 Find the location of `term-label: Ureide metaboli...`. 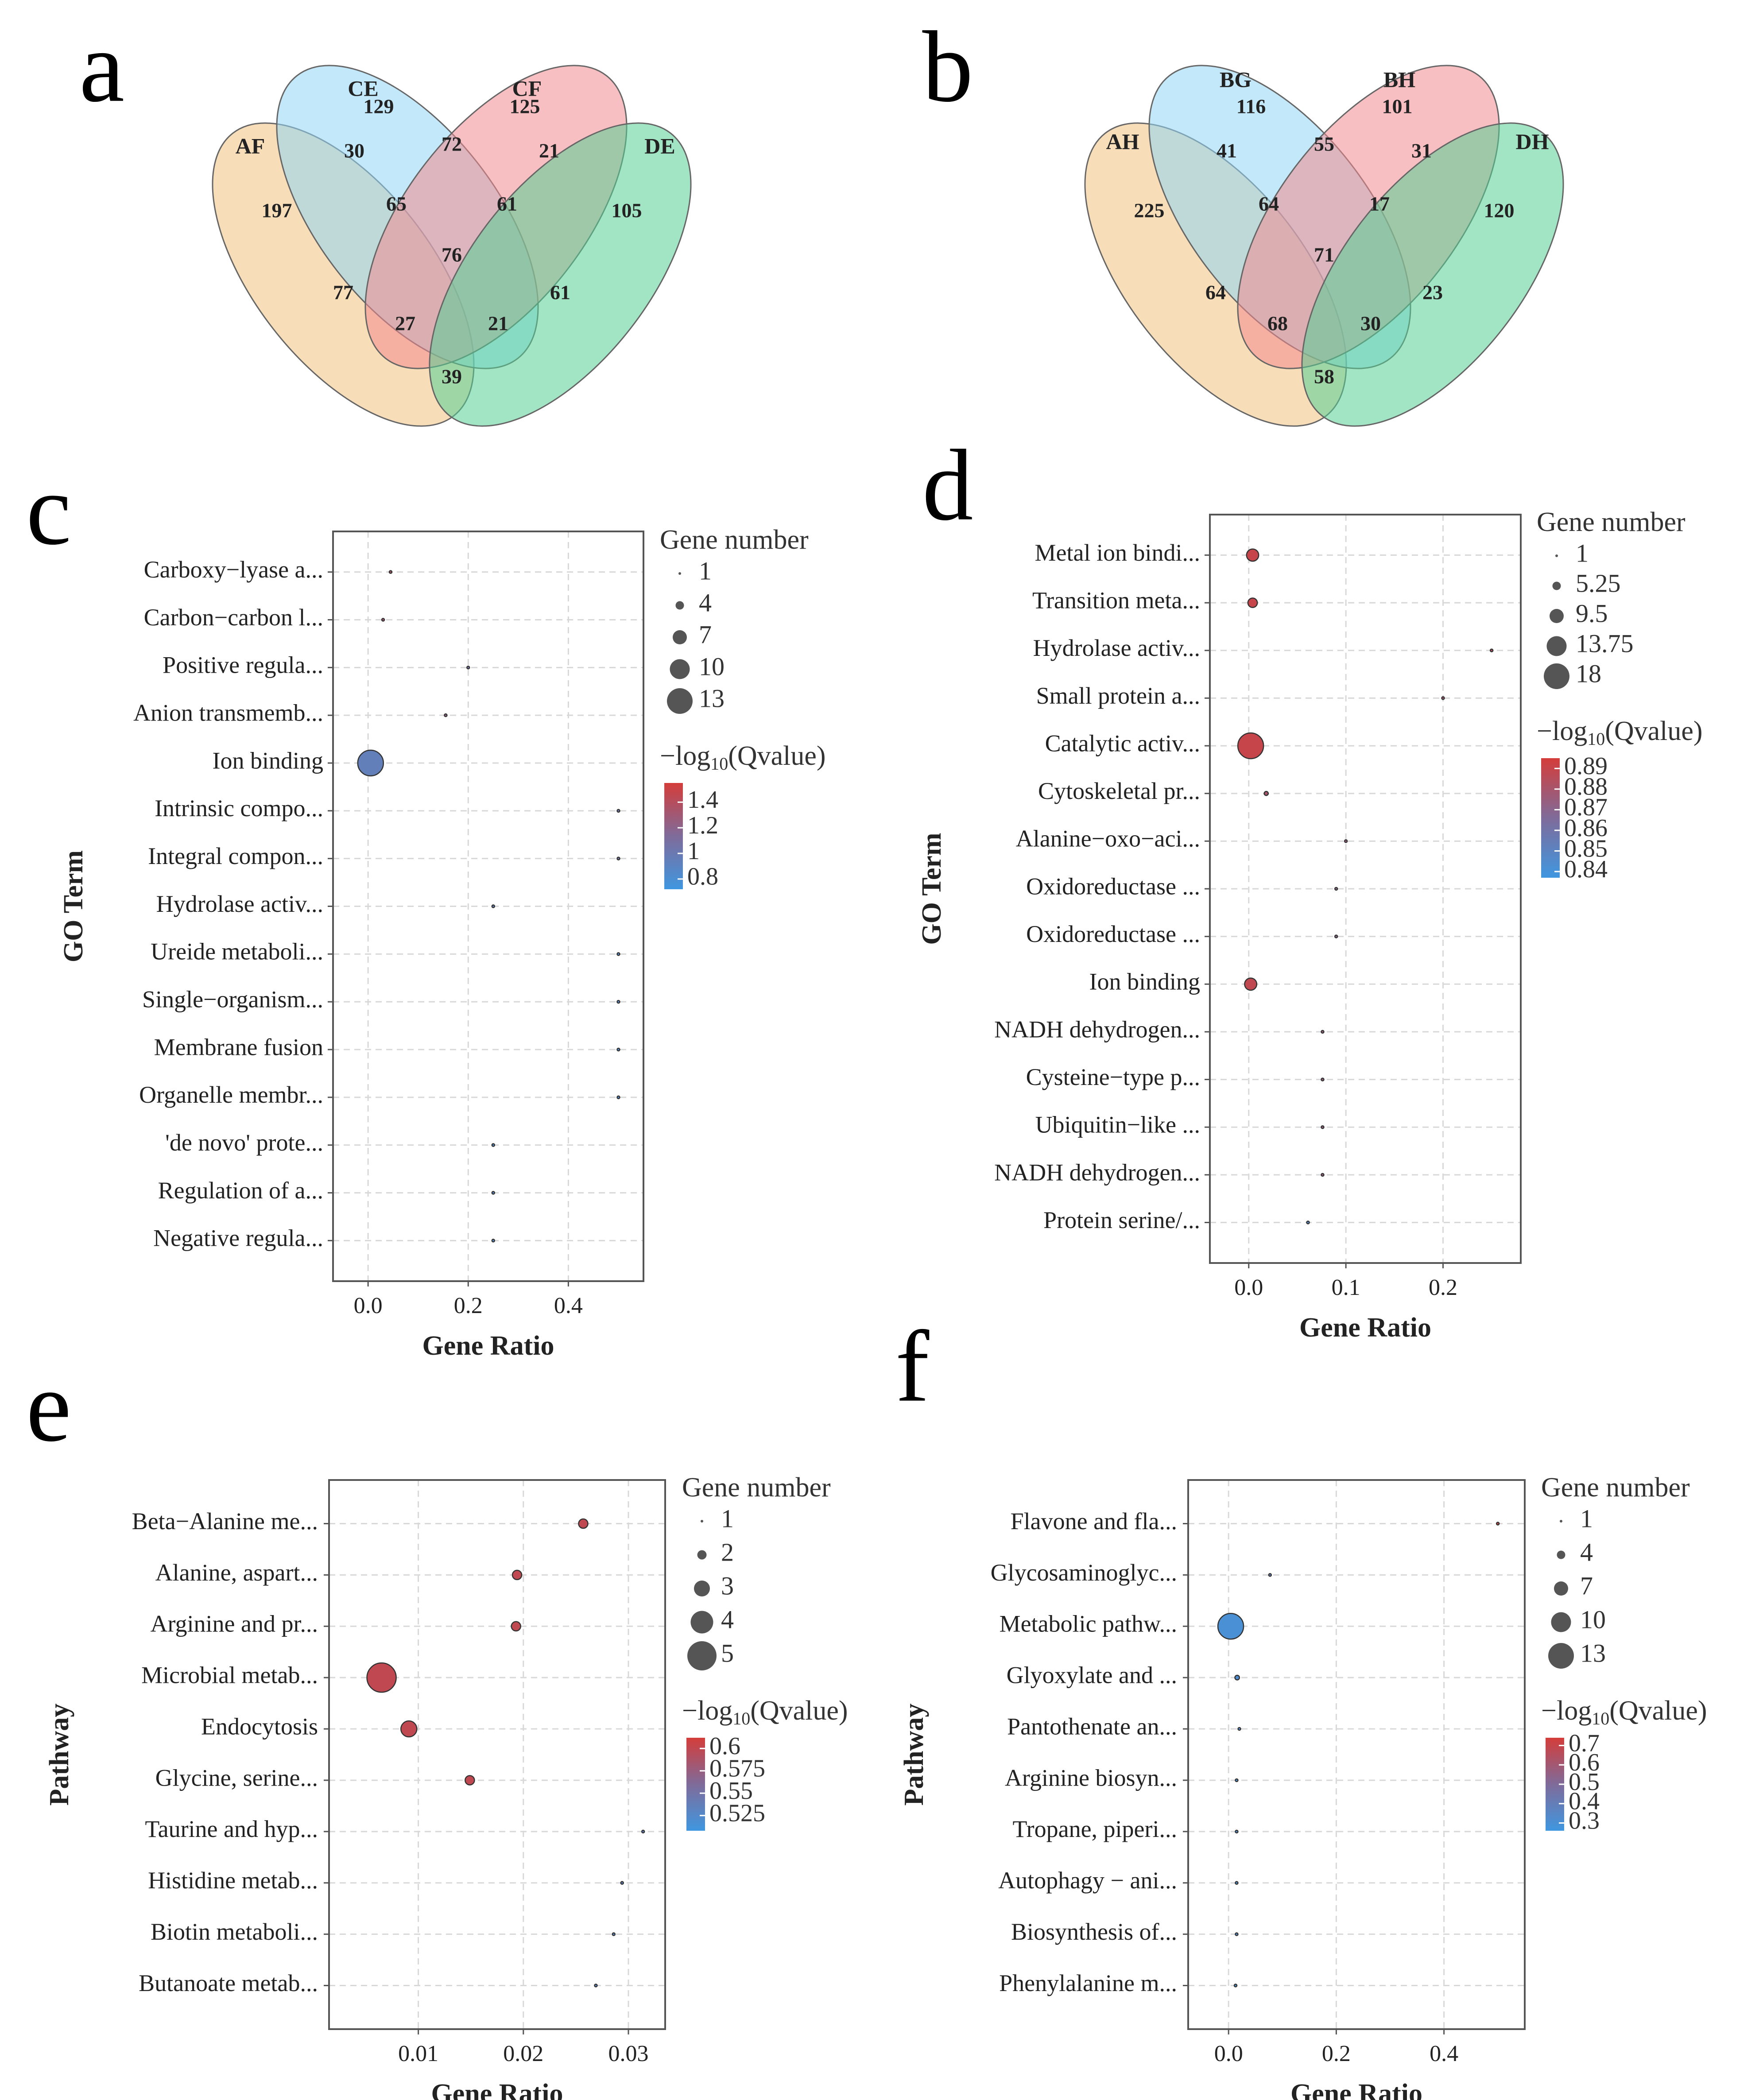

term-label: Ureide metaboli... is located at coordinates (237, 951).